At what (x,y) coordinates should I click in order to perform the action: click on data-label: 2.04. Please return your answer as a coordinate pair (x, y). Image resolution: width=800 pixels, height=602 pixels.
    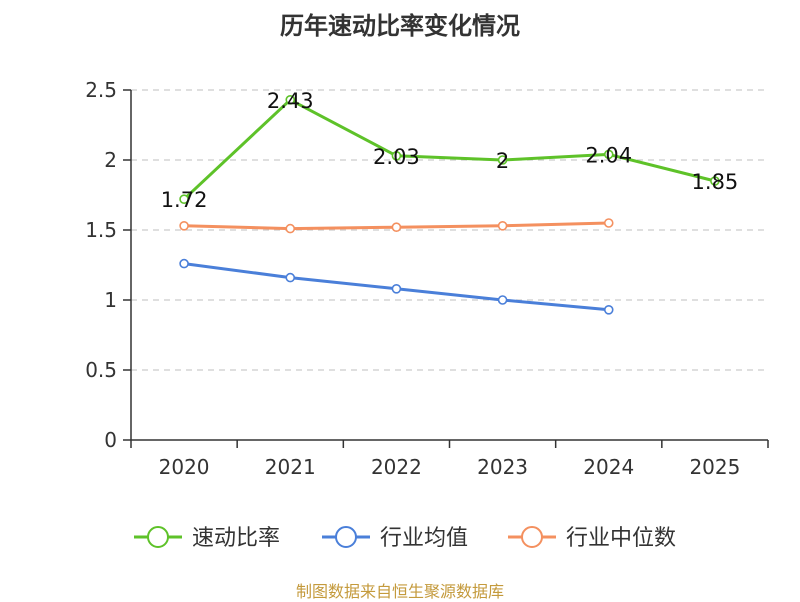
    Looking at the image, I should click on (608, 155).